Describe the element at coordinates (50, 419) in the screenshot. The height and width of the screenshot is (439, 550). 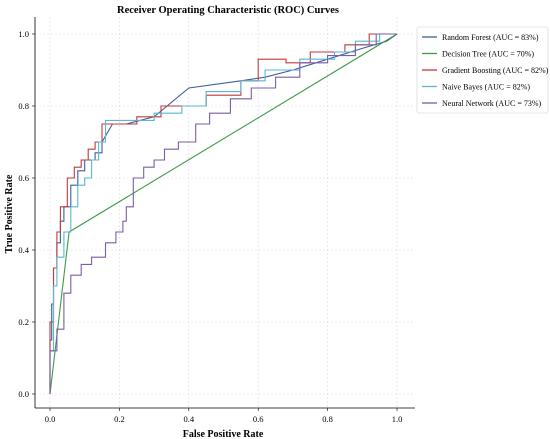
I see `x-tick-label: 0.0` at that location.